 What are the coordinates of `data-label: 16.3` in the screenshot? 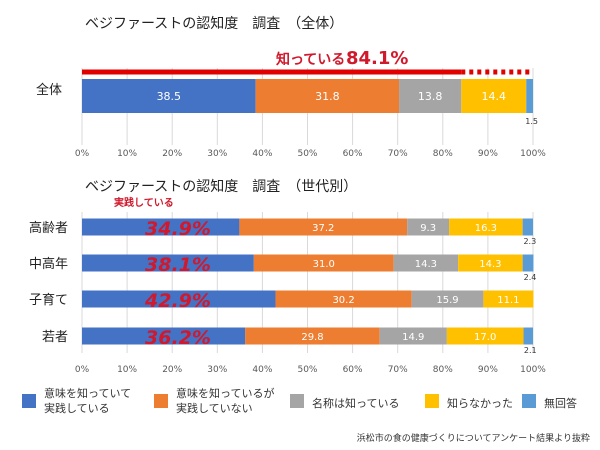 It's located at (486, 228).